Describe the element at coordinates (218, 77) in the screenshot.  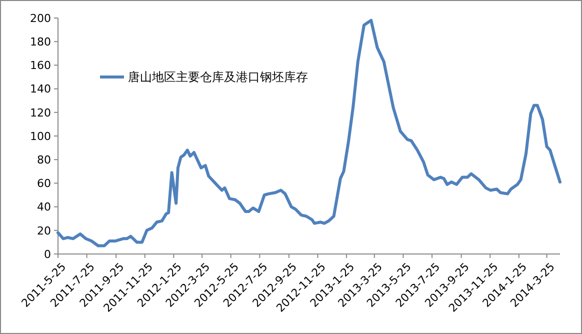
I see `legend-label: 唐山地区主要仓库及港口钢坯库存` at that location.